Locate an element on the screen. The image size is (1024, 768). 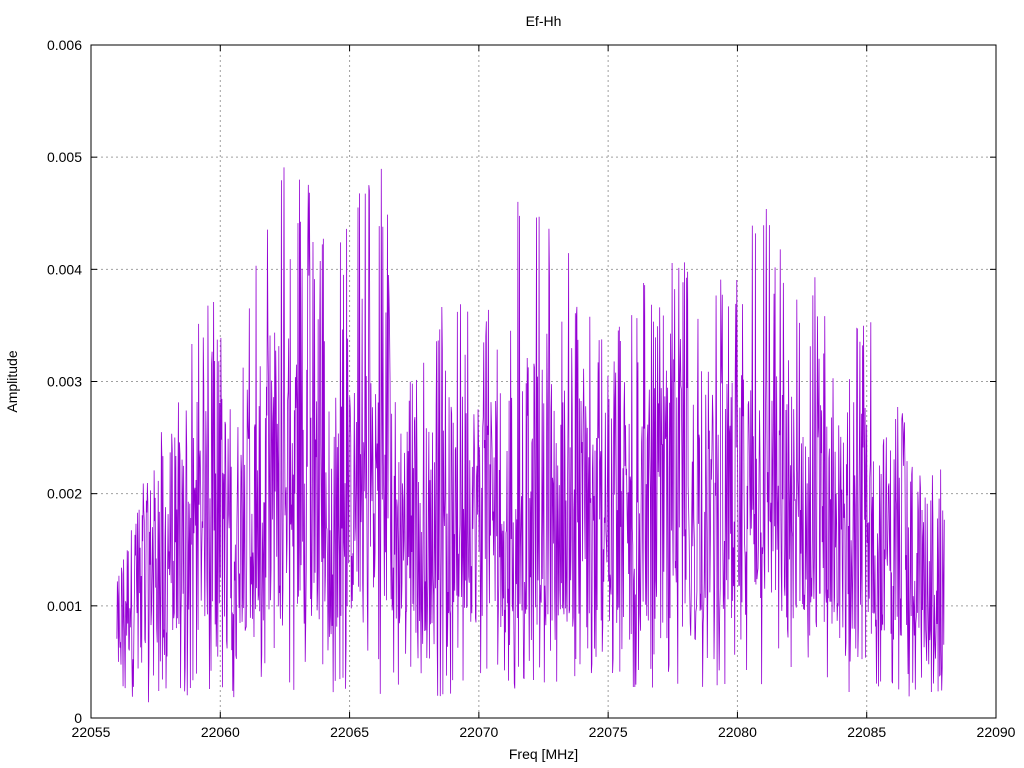
y-tick-label: 0 is located at coordinates (78, 718).